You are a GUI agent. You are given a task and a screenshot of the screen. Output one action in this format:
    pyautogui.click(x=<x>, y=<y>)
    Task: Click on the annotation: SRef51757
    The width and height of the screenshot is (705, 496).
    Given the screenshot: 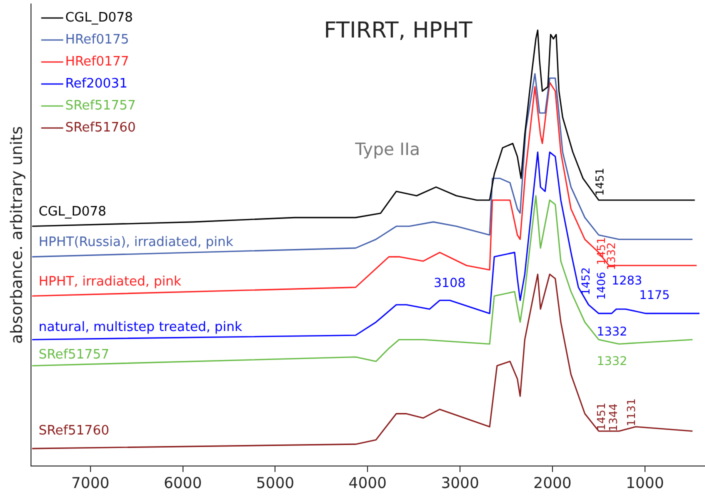 What is the action you would take?
    pyautogui.click(x=74, y=354)
    